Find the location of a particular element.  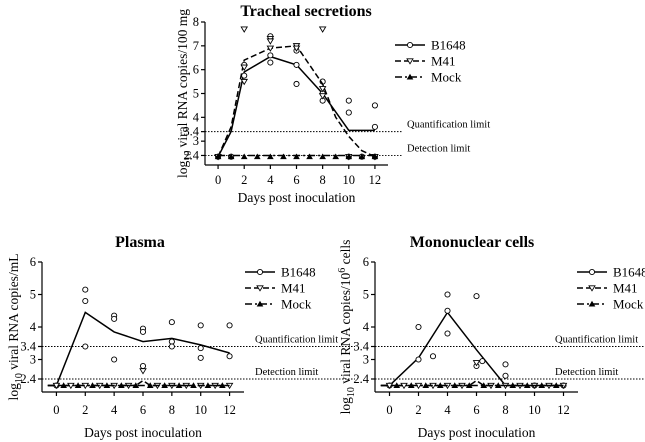

chart-title: Plasma is located at coordinates (140, 242).